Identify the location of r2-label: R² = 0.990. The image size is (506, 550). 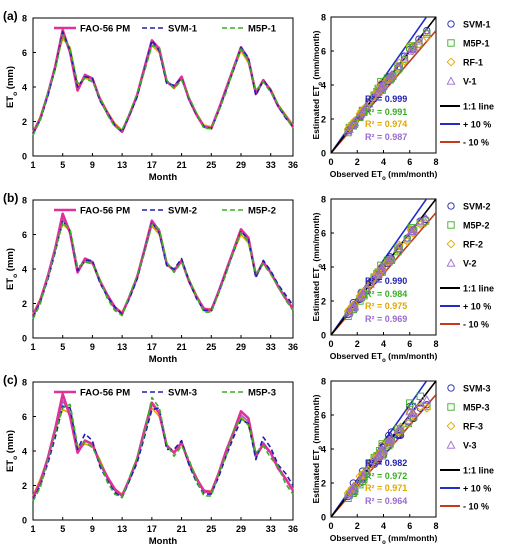
(386, 281).